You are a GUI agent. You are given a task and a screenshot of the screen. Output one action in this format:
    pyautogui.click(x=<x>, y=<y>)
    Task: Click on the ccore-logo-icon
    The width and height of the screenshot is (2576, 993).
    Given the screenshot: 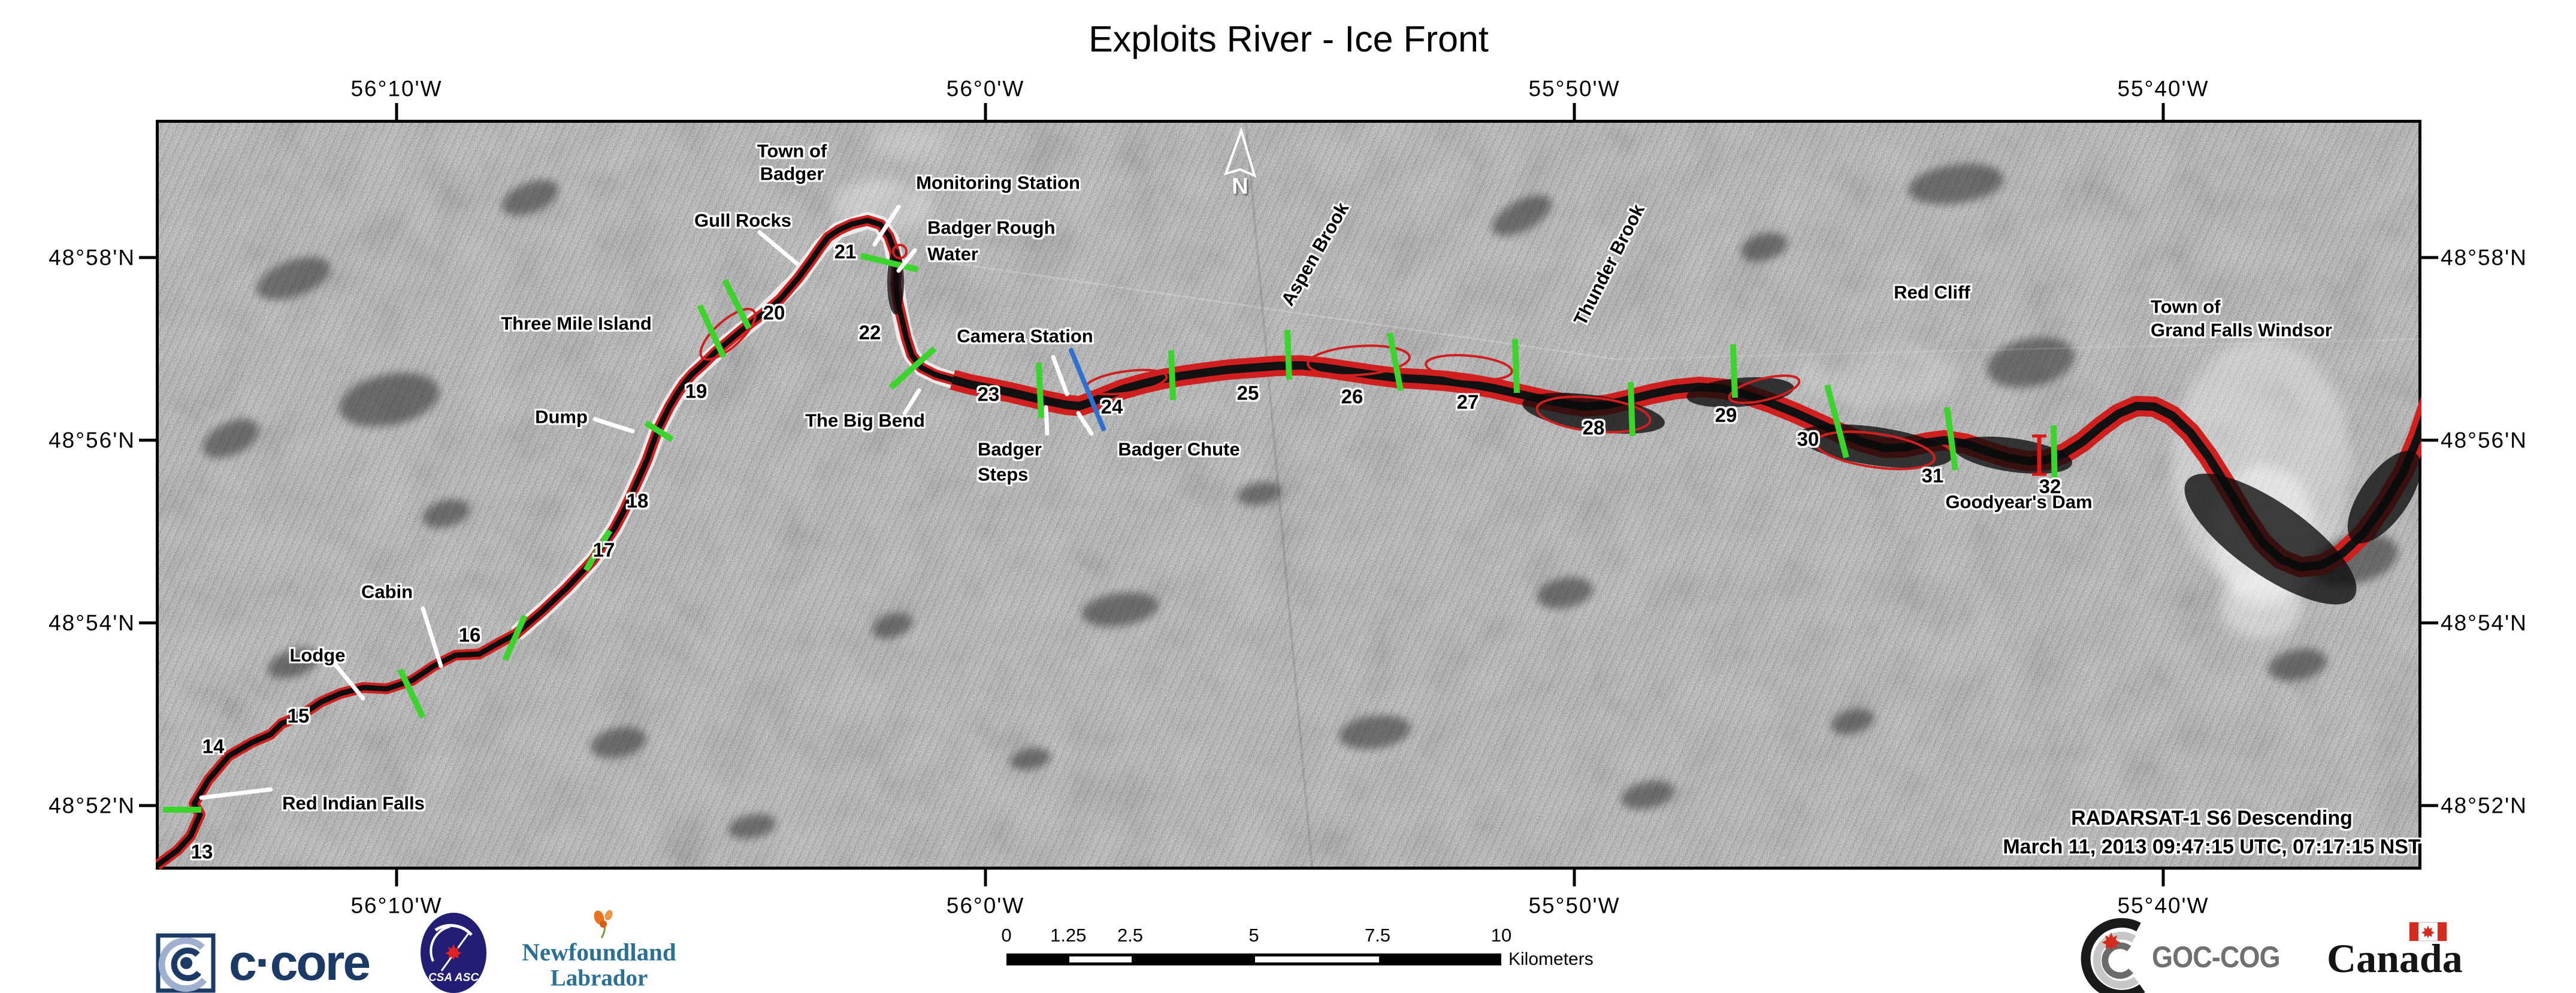 What is the action you would take?
    pyautogui.click(x=186, y=963)
    